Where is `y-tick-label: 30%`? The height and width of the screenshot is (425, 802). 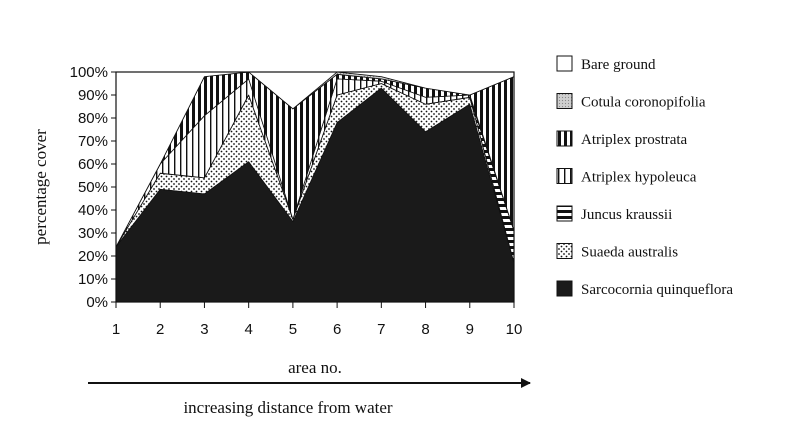 y-tick-label: 30% is located at coordinates (93, 233).